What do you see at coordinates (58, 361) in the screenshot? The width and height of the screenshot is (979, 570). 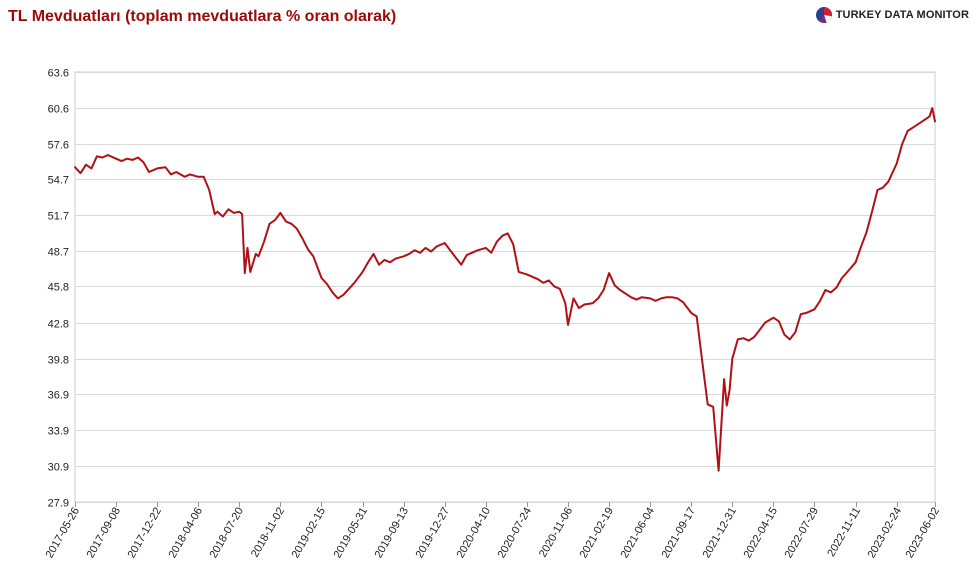 I see `y-tick-label: 39.8` at bounding box center [58, 361].